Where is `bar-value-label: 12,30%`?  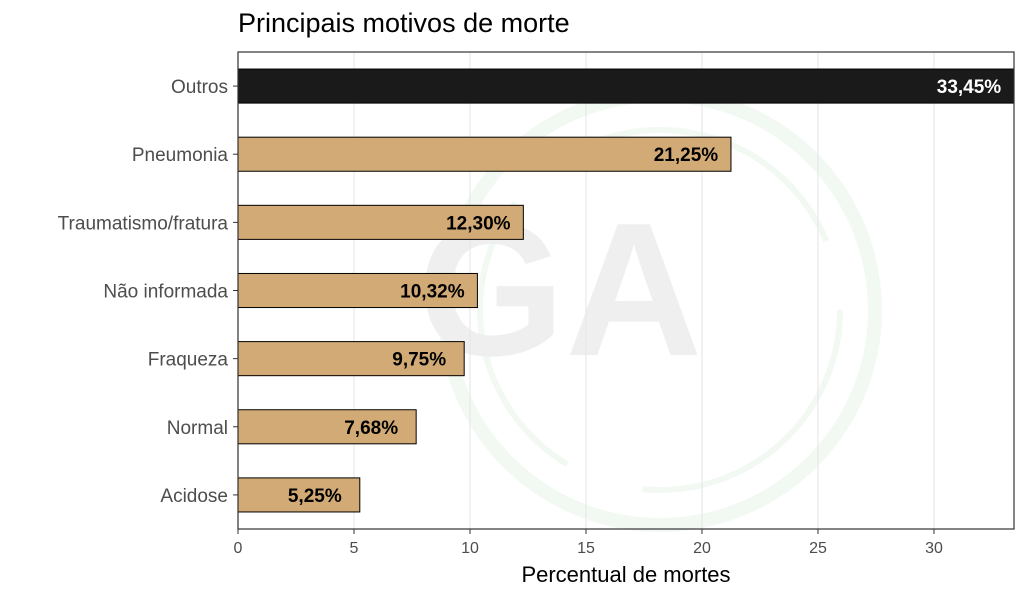 bar-value-label: 12,30% is located at coordinates (478, 223).